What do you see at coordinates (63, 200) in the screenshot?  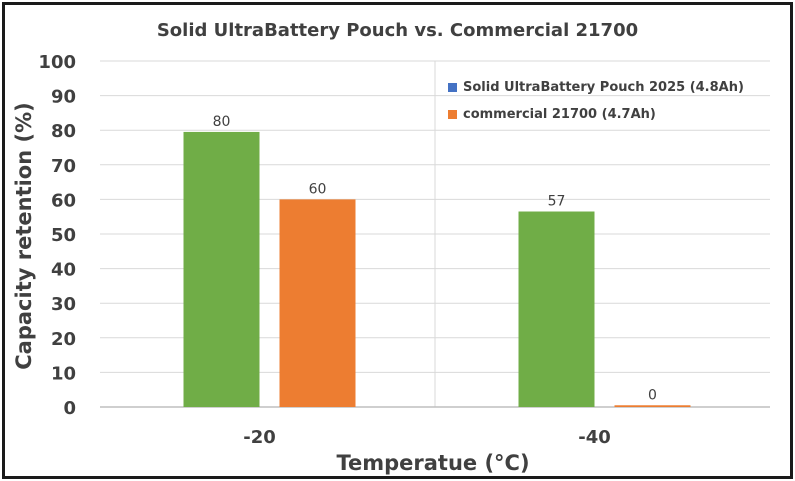 I see `y-tick-label-60: 60` at bounding box center [63, 200].